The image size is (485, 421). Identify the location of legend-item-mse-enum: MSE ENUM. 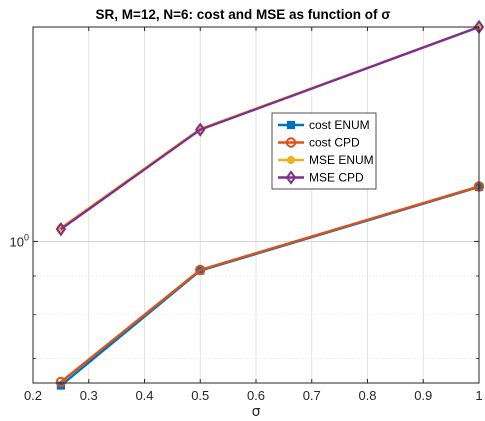
(326, 160).